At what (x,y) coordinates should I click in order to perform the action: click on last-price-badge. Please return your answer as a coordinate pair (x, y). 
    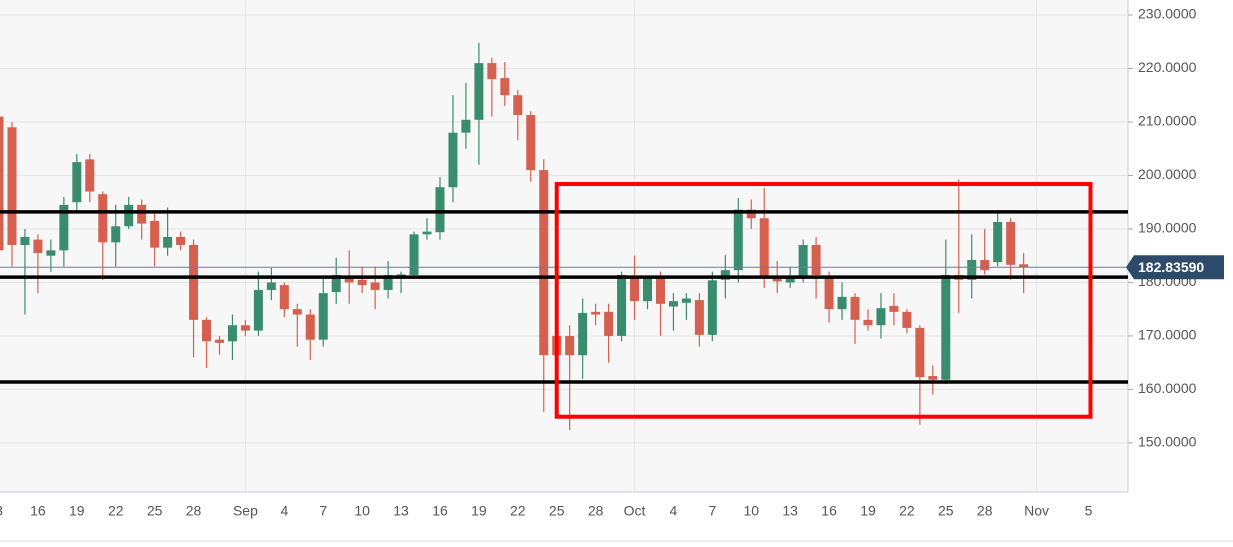
    Looking at the image, I should click on (1175, 267).